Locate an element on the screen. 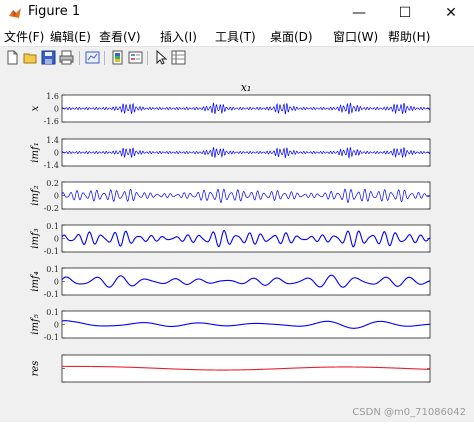 The image size is (474, 426). subplot-title: x₁ is located at coordinates (246, 87).